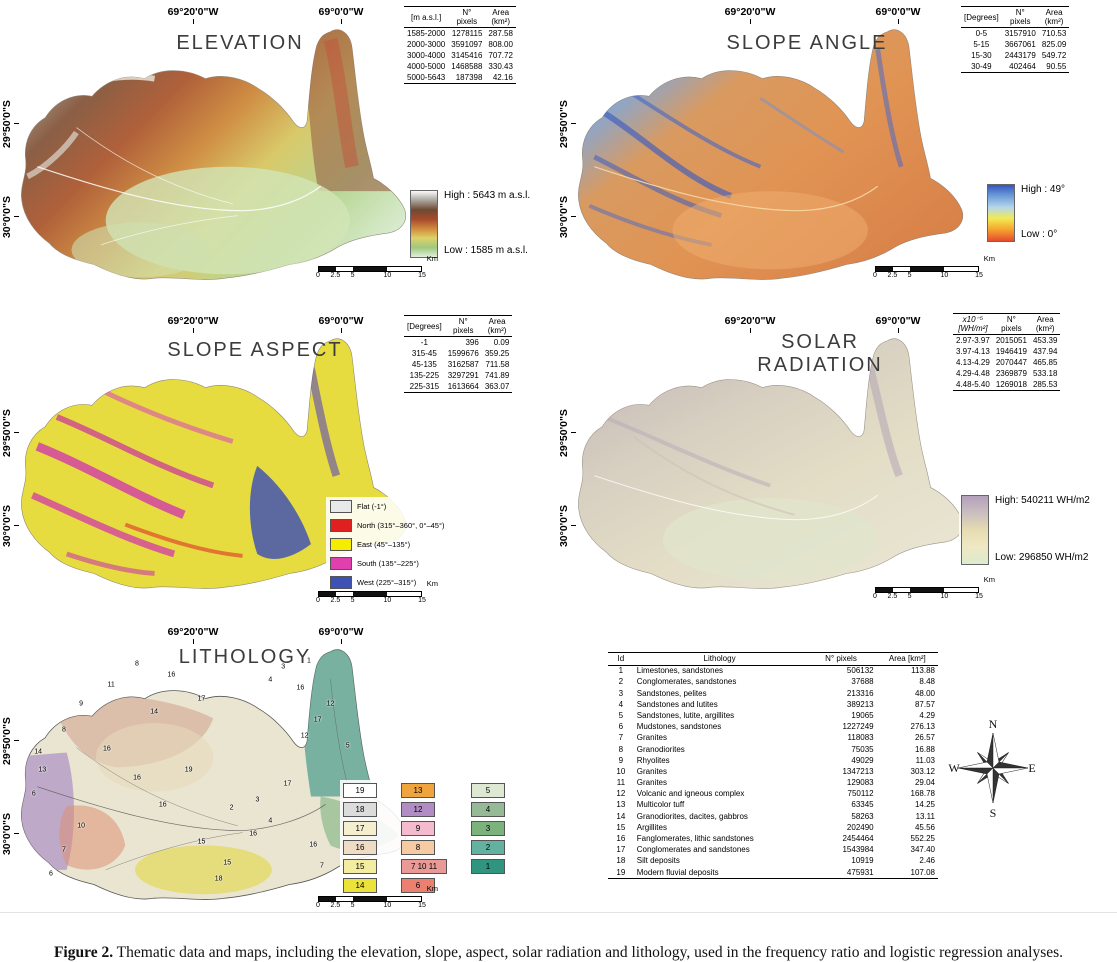 The width and height of the screenshot is (1117, 962). Describe the element at coordinates (424, 838) in the screenshot. I see `lithology-legend: 19 18 17 16 15 14 13 12 9 8 7 10 11 6 5 4 3 2 1` at that location.